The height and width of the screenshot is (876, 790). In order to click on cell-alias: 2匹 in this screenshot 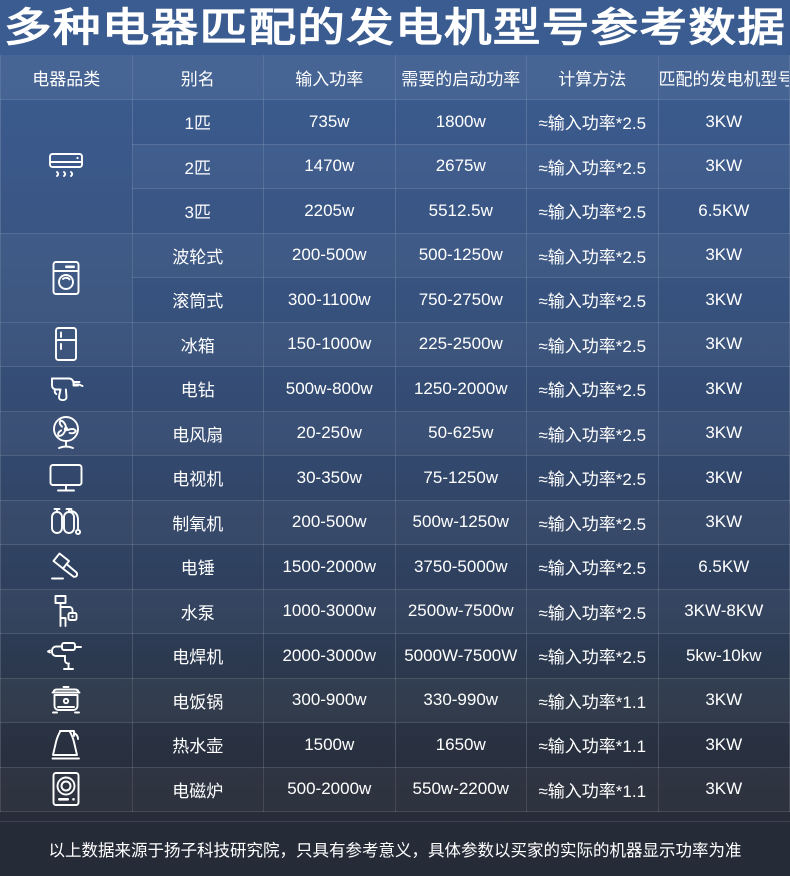, I will do `click(197, 166)`.